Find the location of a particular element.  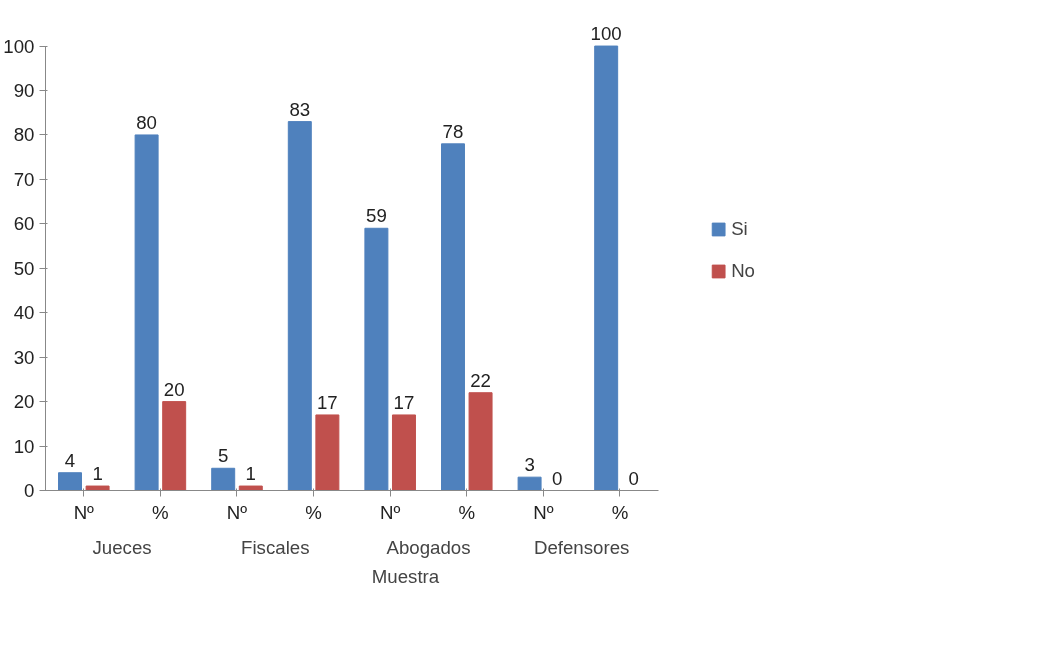

text: Jueces is located at coordinates (122, 547).